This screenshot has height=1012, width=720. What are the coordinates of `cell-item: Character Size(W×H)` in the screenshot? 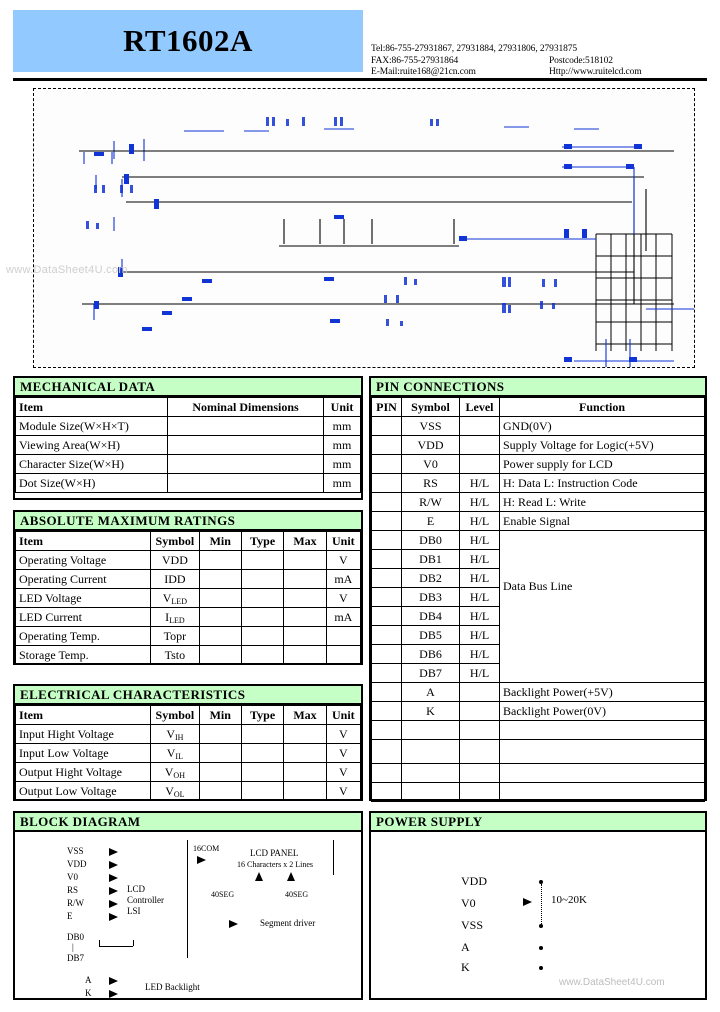 It's located at (91, 464).